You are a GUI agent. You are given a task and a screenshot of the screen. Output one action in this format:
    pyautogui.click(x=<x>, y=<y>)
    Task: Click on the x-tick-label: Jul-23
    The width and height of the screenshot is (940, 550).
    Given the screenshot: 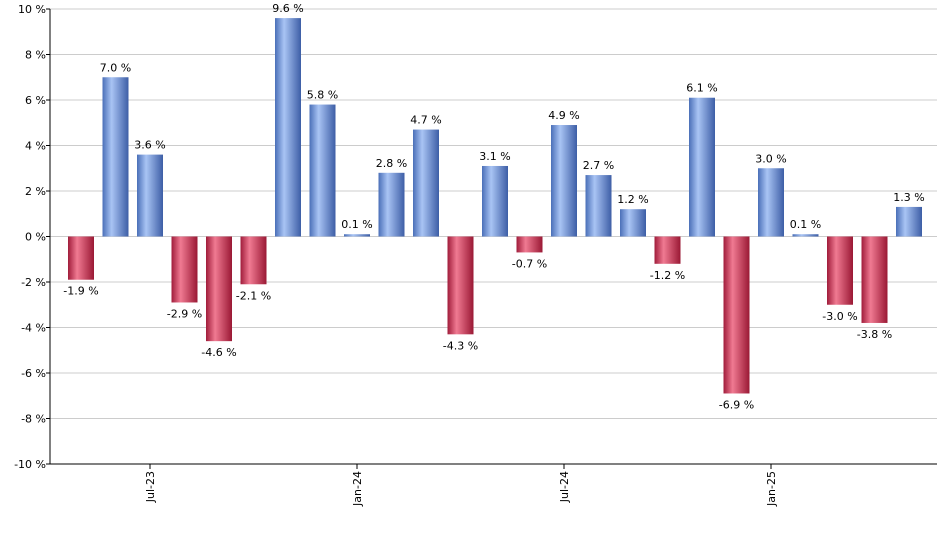 What is the action you would take?
    pyautogui.click(x=150, y=487)
    